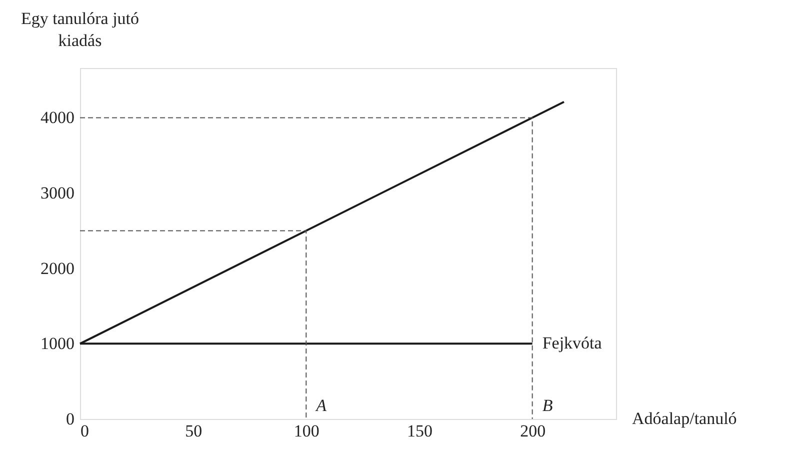 The height and width of the screenshot is (454, 806). I want to click on x-tick-label: 100, so click(307, 431).